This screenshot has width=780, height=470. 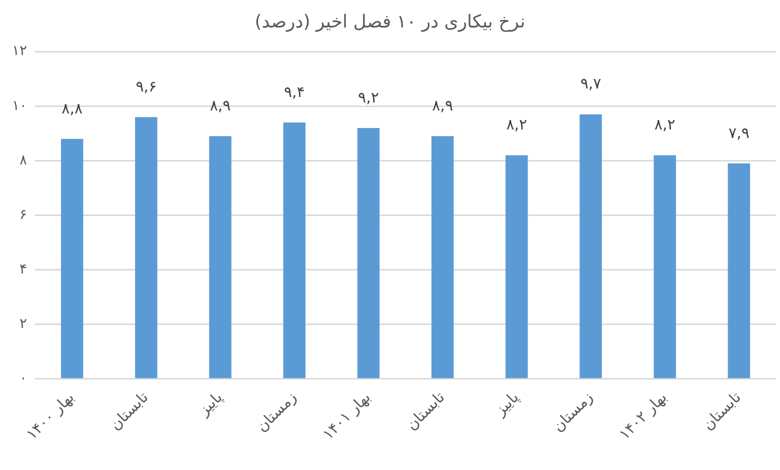 I want to click on x-tick-label: بهار ۱۴۰۲, so click(x=642, y=416).